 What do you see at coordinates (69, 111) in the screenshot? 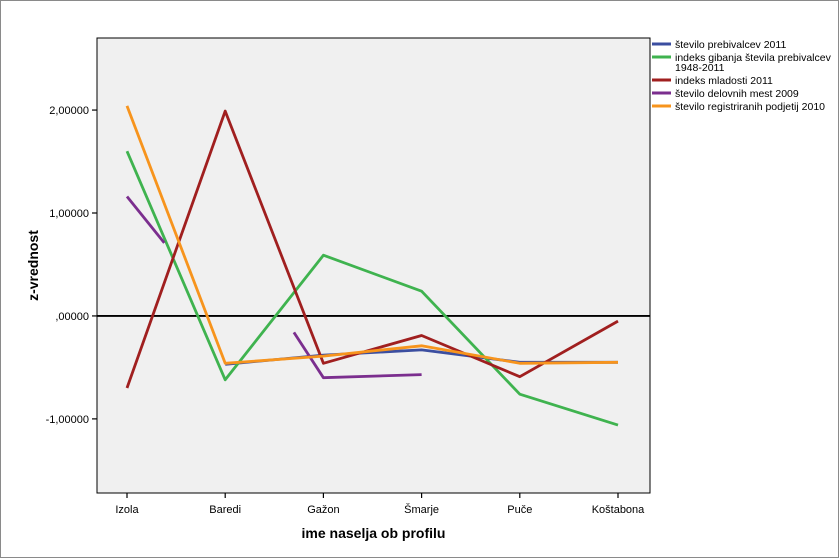
I see `y-tick-label: 2,00000` at bounding box center [69, 111].